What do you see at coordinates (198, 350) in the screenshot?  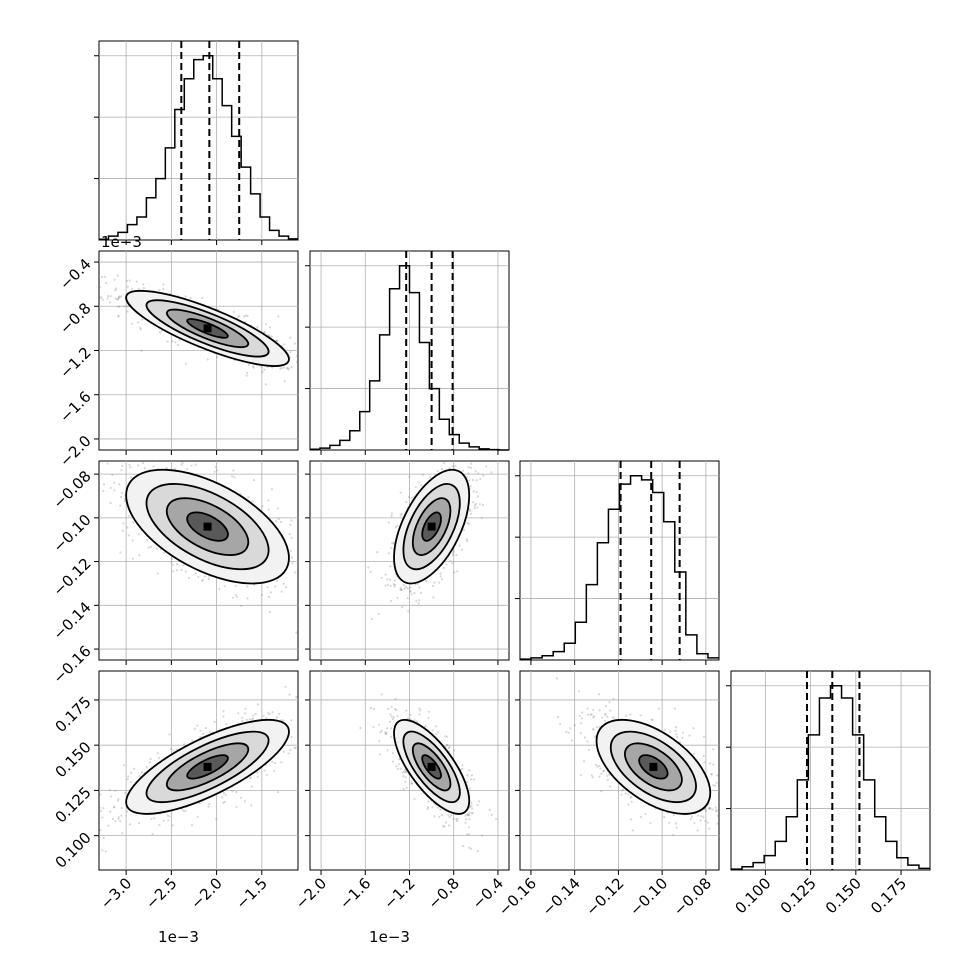 I see `scatter-panel-p0-p1` at bounding box center [198, 350].